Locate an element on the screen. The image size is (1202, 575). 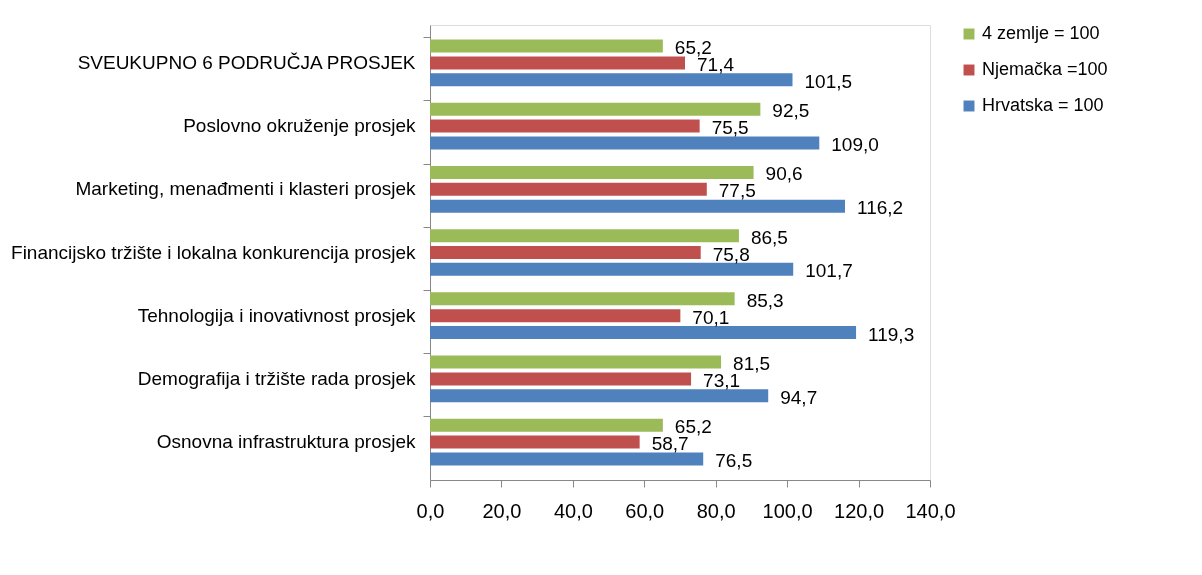
data-label: 75,5 is located at coordinates (730, 128).